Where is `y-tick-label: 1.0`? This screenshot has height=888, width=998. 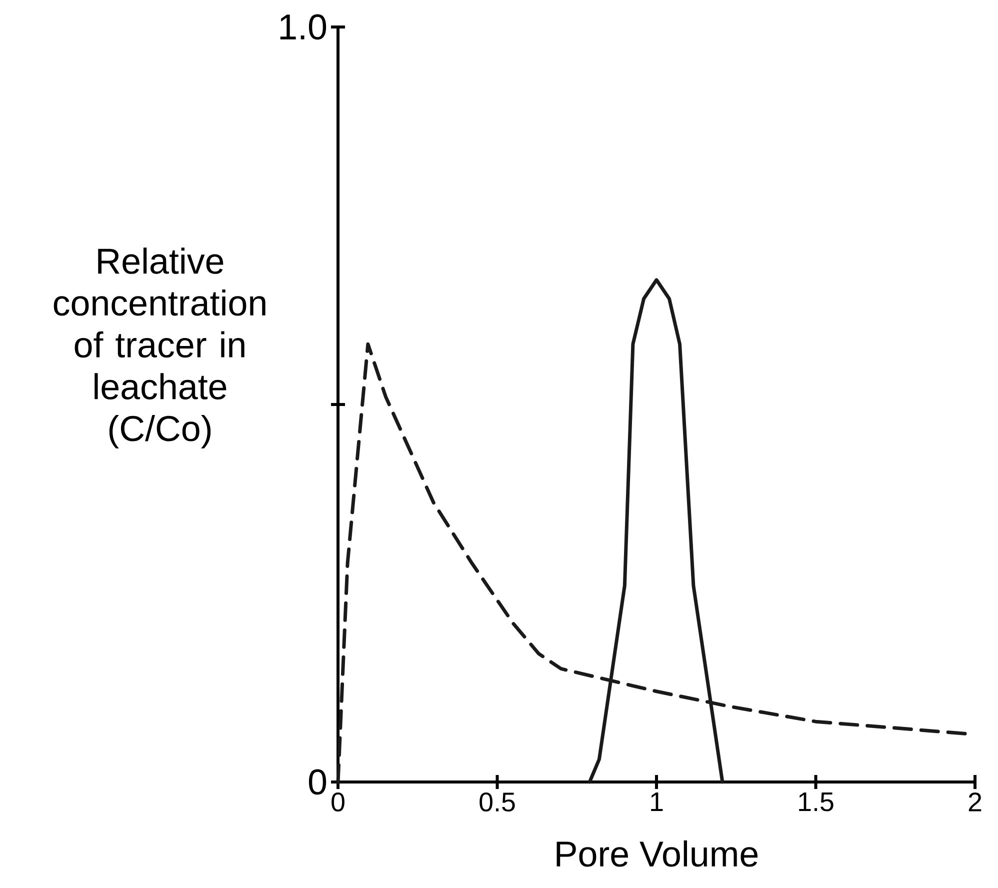 y-tick-label: 1.0 is located at coordinates (303, 27).